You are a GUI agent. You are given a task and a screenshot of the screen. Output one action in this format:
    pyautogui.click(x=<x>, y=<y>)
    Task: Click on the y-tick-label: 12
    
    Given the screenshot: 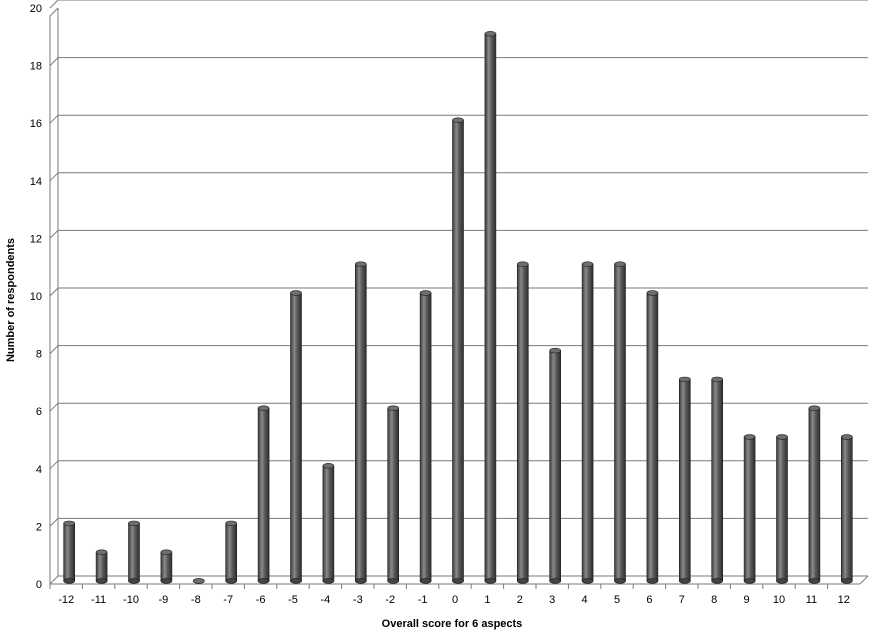 What is the action you would take?
    pyautogui.click(x=36, y=239)
    